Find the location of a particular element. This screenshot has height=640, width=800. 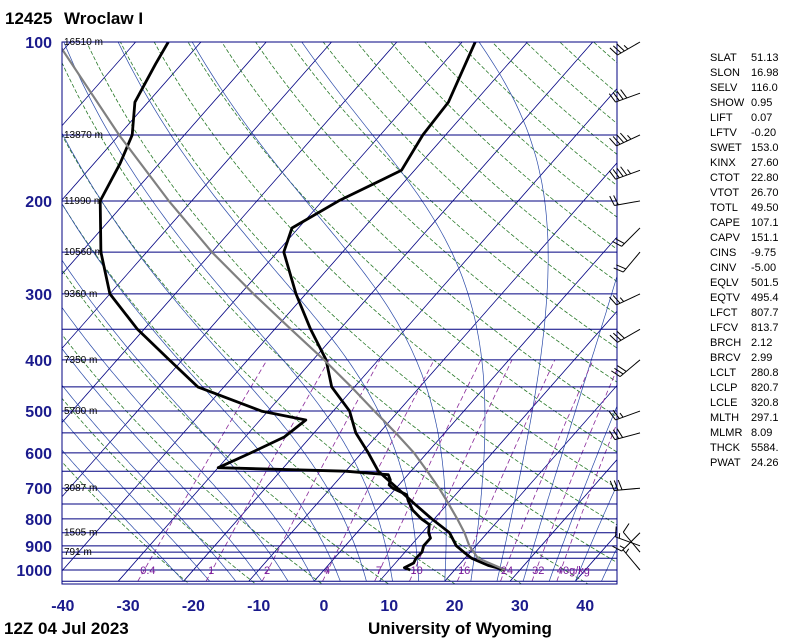

index-value: 2.12 is located at coordinates (761, 343).